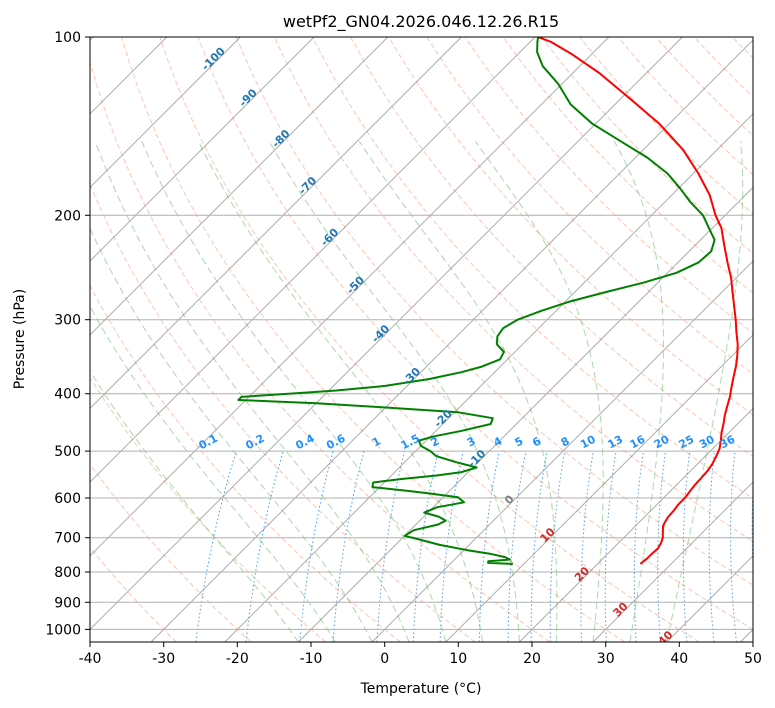 This screenshot has width=775, height=708. Describe the element at coordinates (67, 603) in the screenshot. I see `y-tick-label: 900` at that location.